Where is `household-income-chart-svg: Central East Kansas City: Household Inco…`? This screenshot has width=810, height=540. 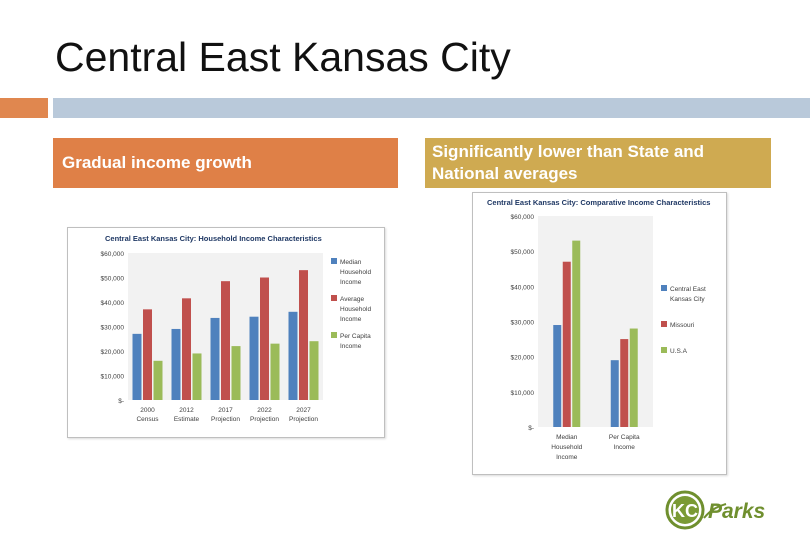 household-income-chart-svg: Central East Kansas City: Household Inco… is located at coordinates (236, 328).